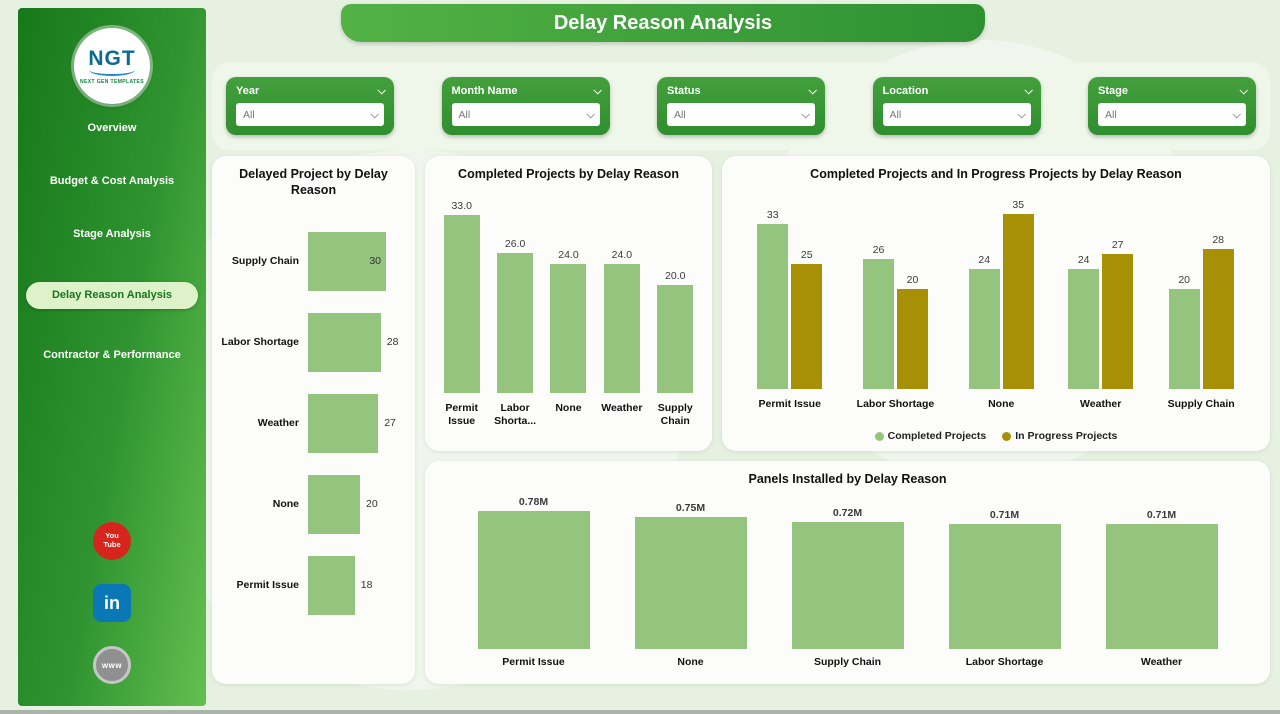  What do you see at coordinates (878, 250) in the screenshot?
I see `value-label: 26` at bounding box center [878, 250].